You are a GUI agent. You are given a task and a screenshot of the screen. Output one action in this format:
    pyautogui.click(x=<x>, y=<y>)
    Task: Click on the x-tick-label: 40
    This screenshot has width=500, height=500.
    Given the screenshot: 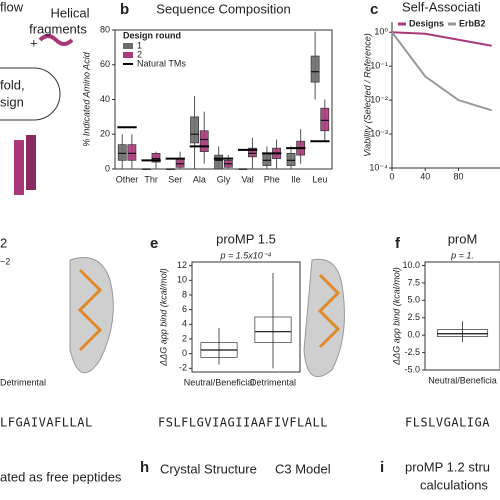 What is the action you would take?
    pyautogui.click(x=425, y=176)
    